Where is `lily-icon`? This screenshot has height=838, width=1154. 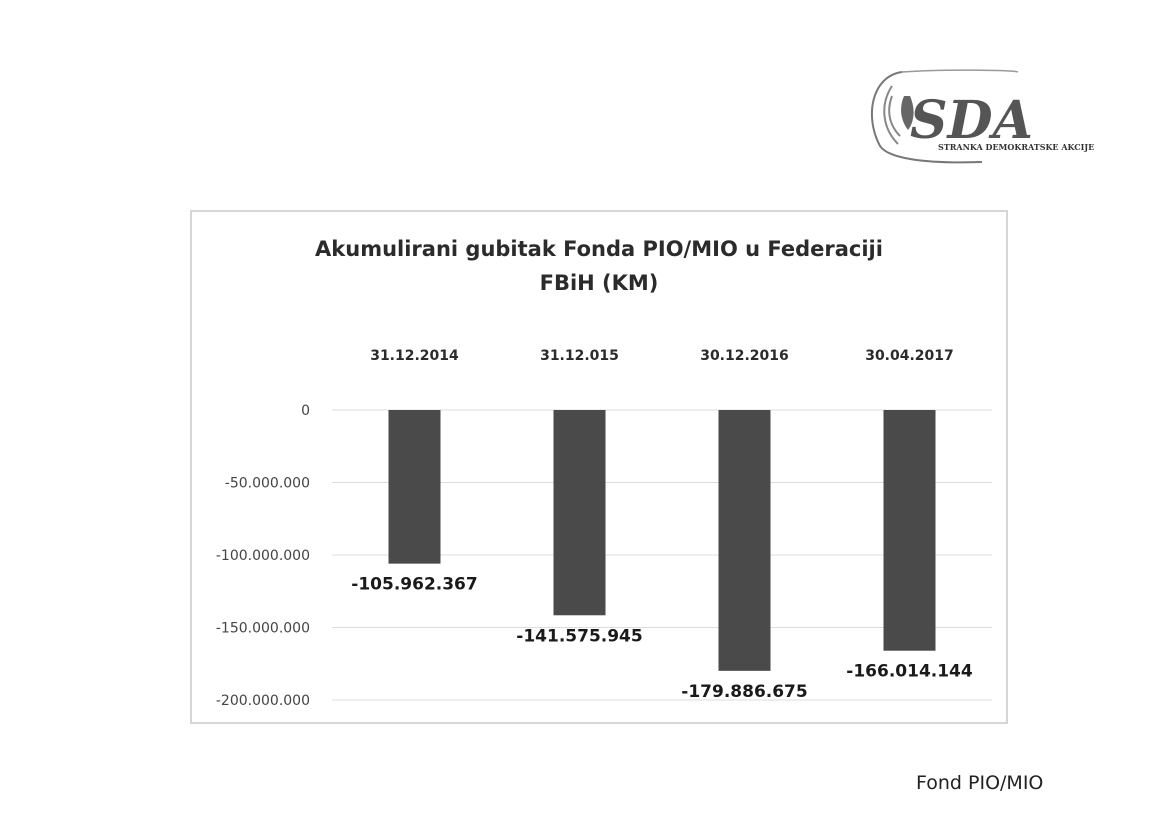
lily-icon is located at coordinates (907, 113).